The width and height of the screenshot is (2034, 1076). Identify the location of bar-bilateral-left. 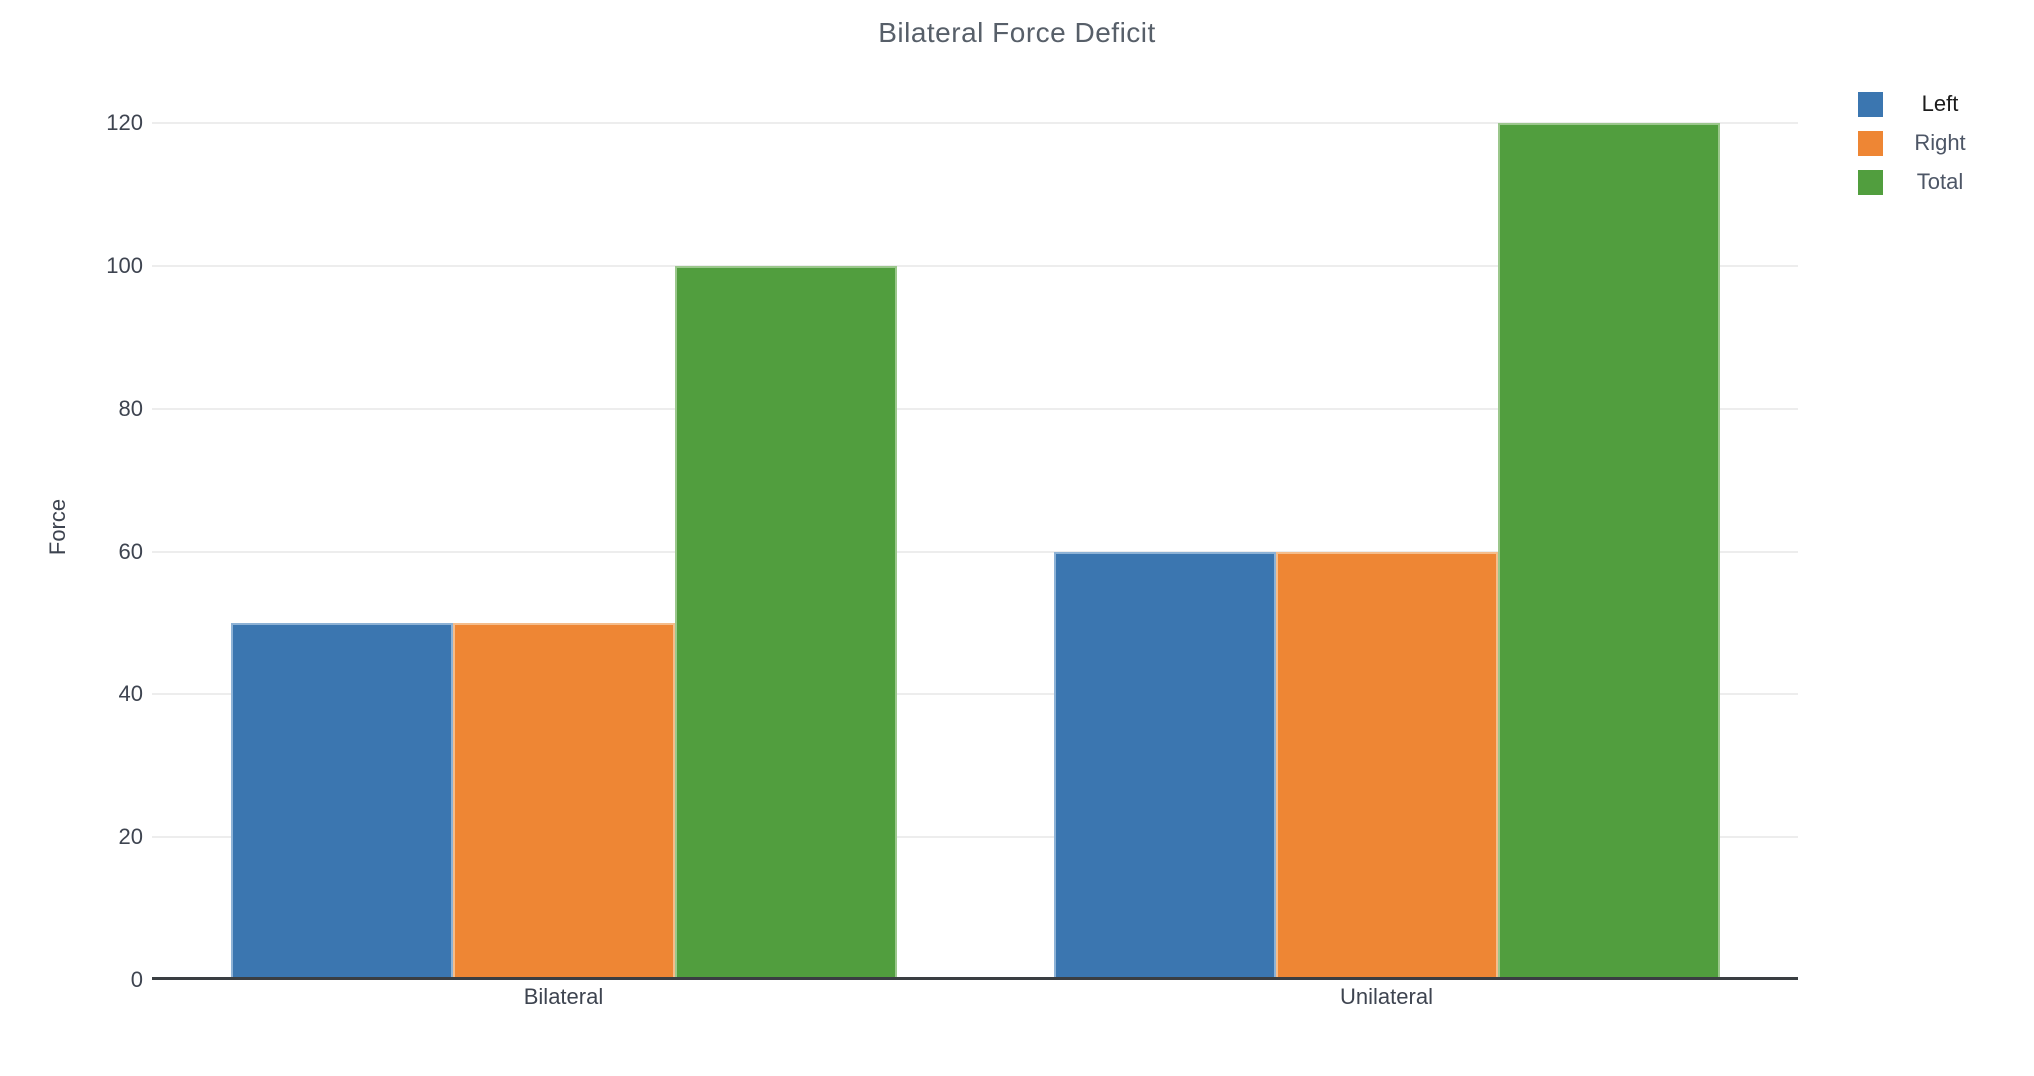
(341, 801).